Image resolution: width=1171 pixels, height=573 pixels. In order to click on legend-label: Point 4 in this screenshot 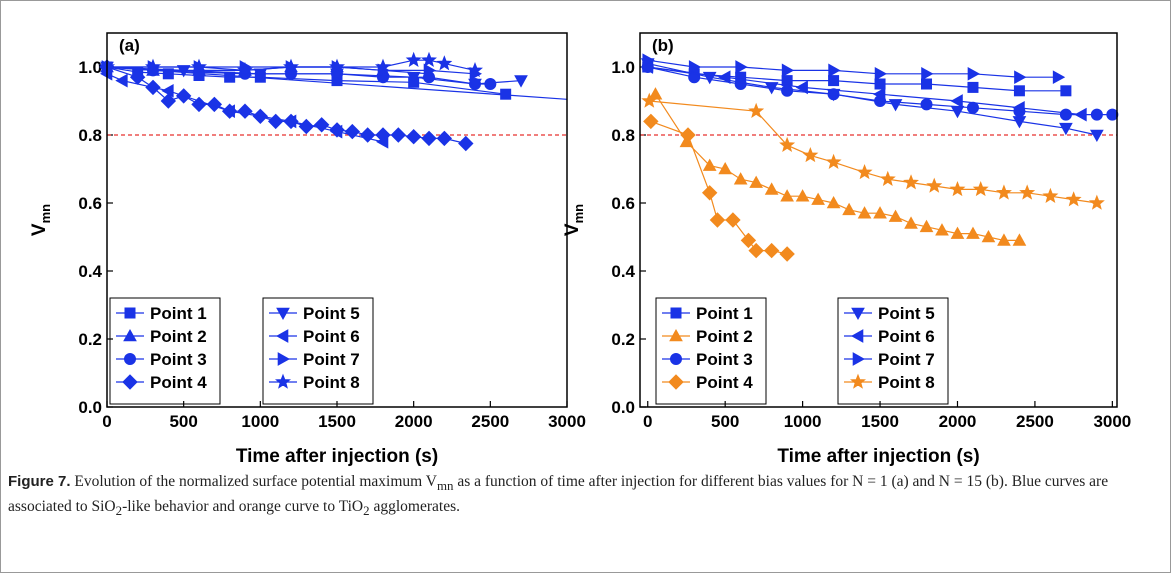, I will do `click(178, 382)`.